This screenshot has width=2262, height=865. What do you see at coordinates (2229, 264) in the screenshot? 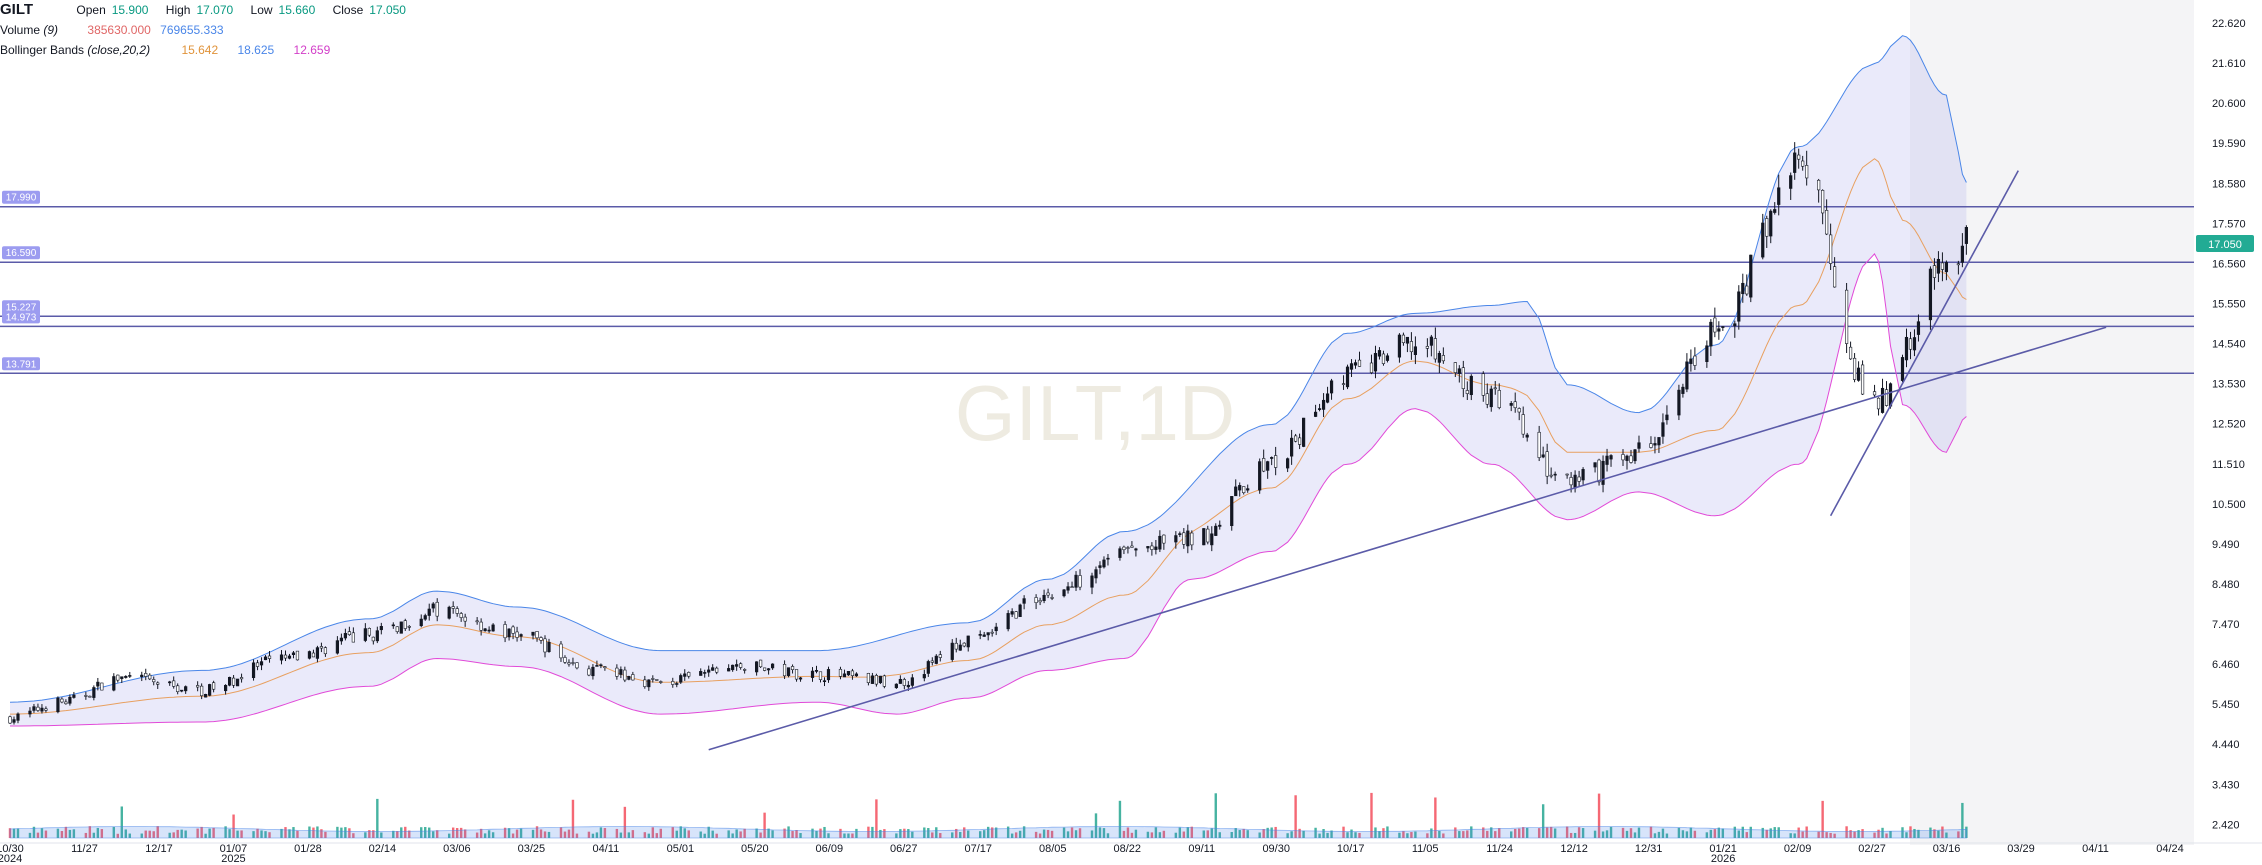
I see `price-tick-label: 16.560` at bounding box center [2229, 264].